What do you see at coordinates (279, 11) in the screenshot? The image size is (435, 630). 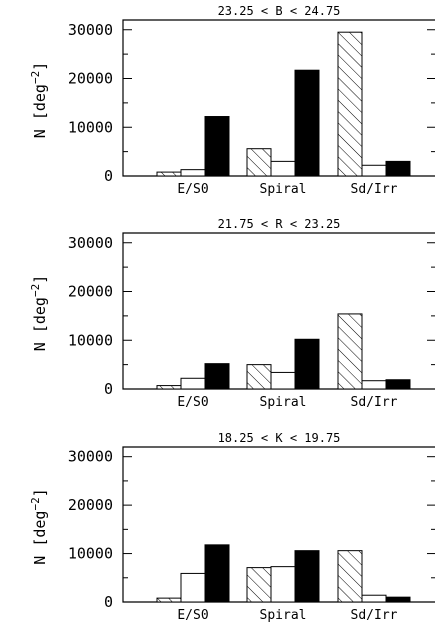 I see `panel-title: 23.25 < B < 24.75` at bounding box center [279, 11].